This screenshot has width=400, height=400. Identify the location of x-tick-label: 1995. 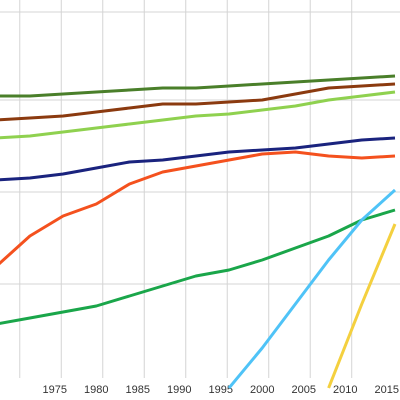
(221, 390).